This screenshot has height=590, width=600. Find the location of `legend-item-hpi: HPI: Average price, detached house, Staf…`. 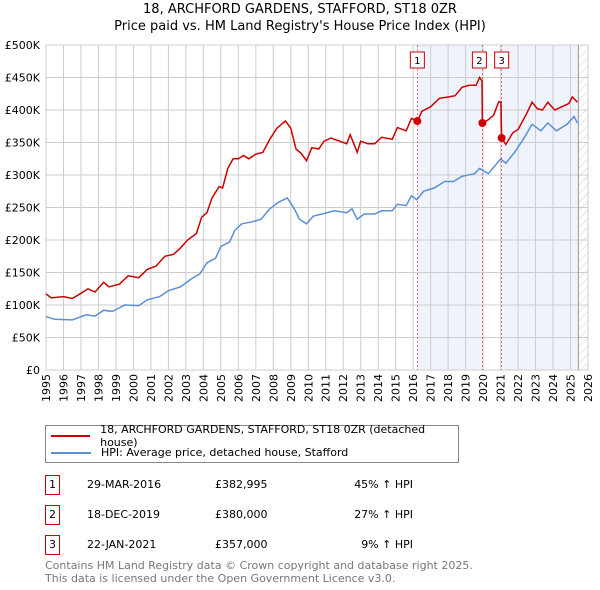

legend-item-hpi: HPI: Average price, detached house, Staf… is located at coordinates (199, 452).